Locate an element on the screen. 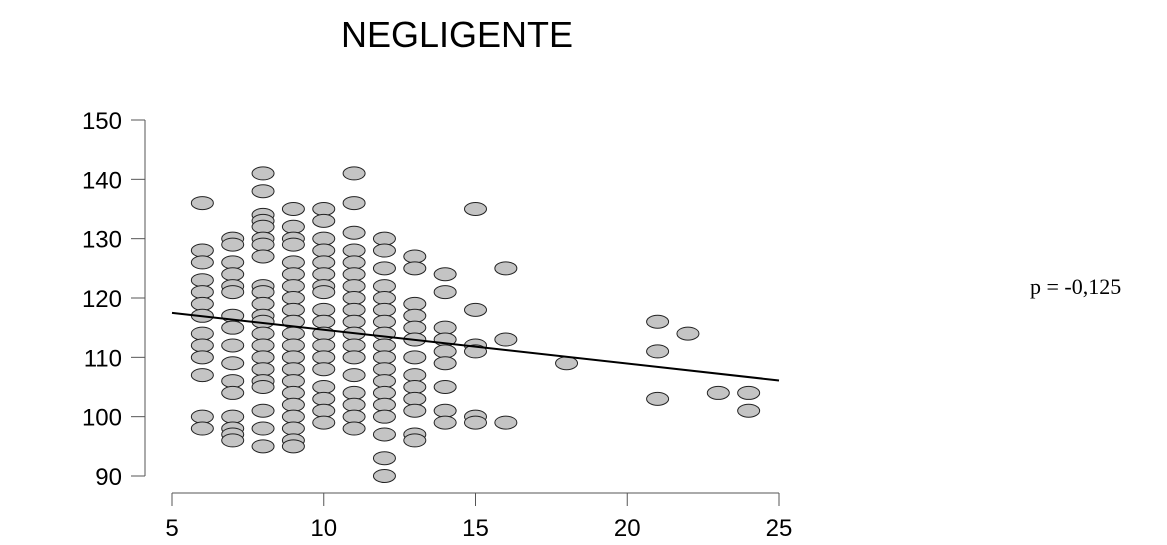 This screenshot has height=545, width=1167. correlation-annotation: p = -0,125 is located at coordinates (1075, 286).